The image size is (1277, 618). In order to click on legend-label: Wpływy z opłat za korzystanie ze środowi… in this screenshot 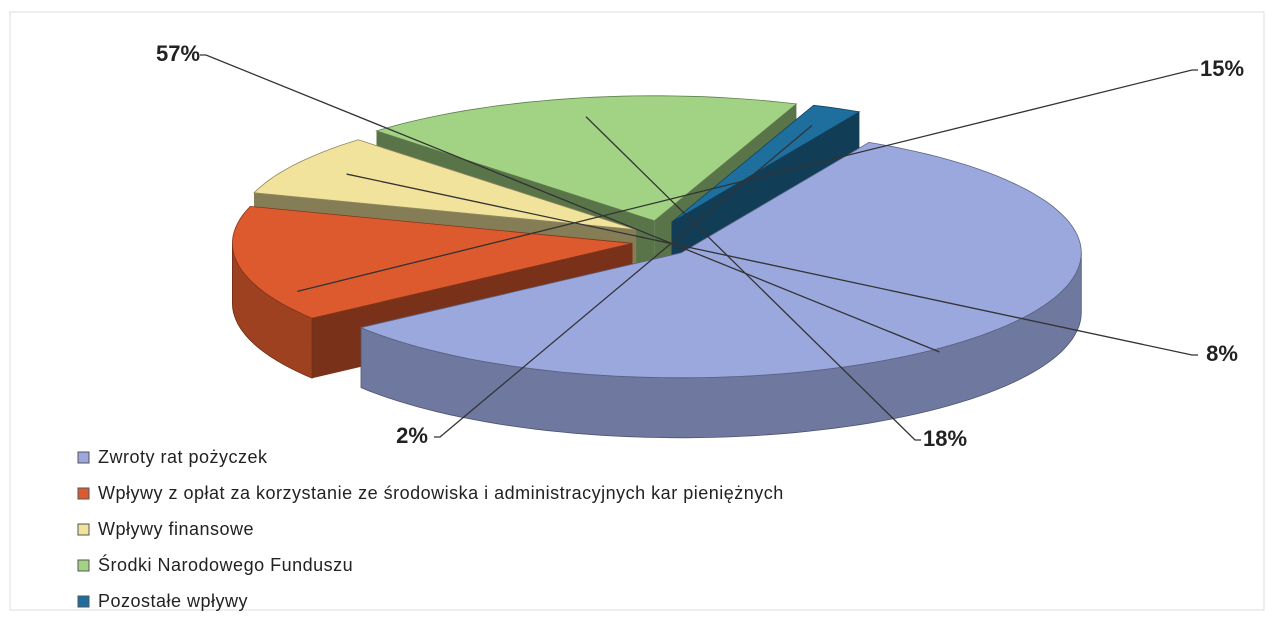, I will do `click(441, 493)`.